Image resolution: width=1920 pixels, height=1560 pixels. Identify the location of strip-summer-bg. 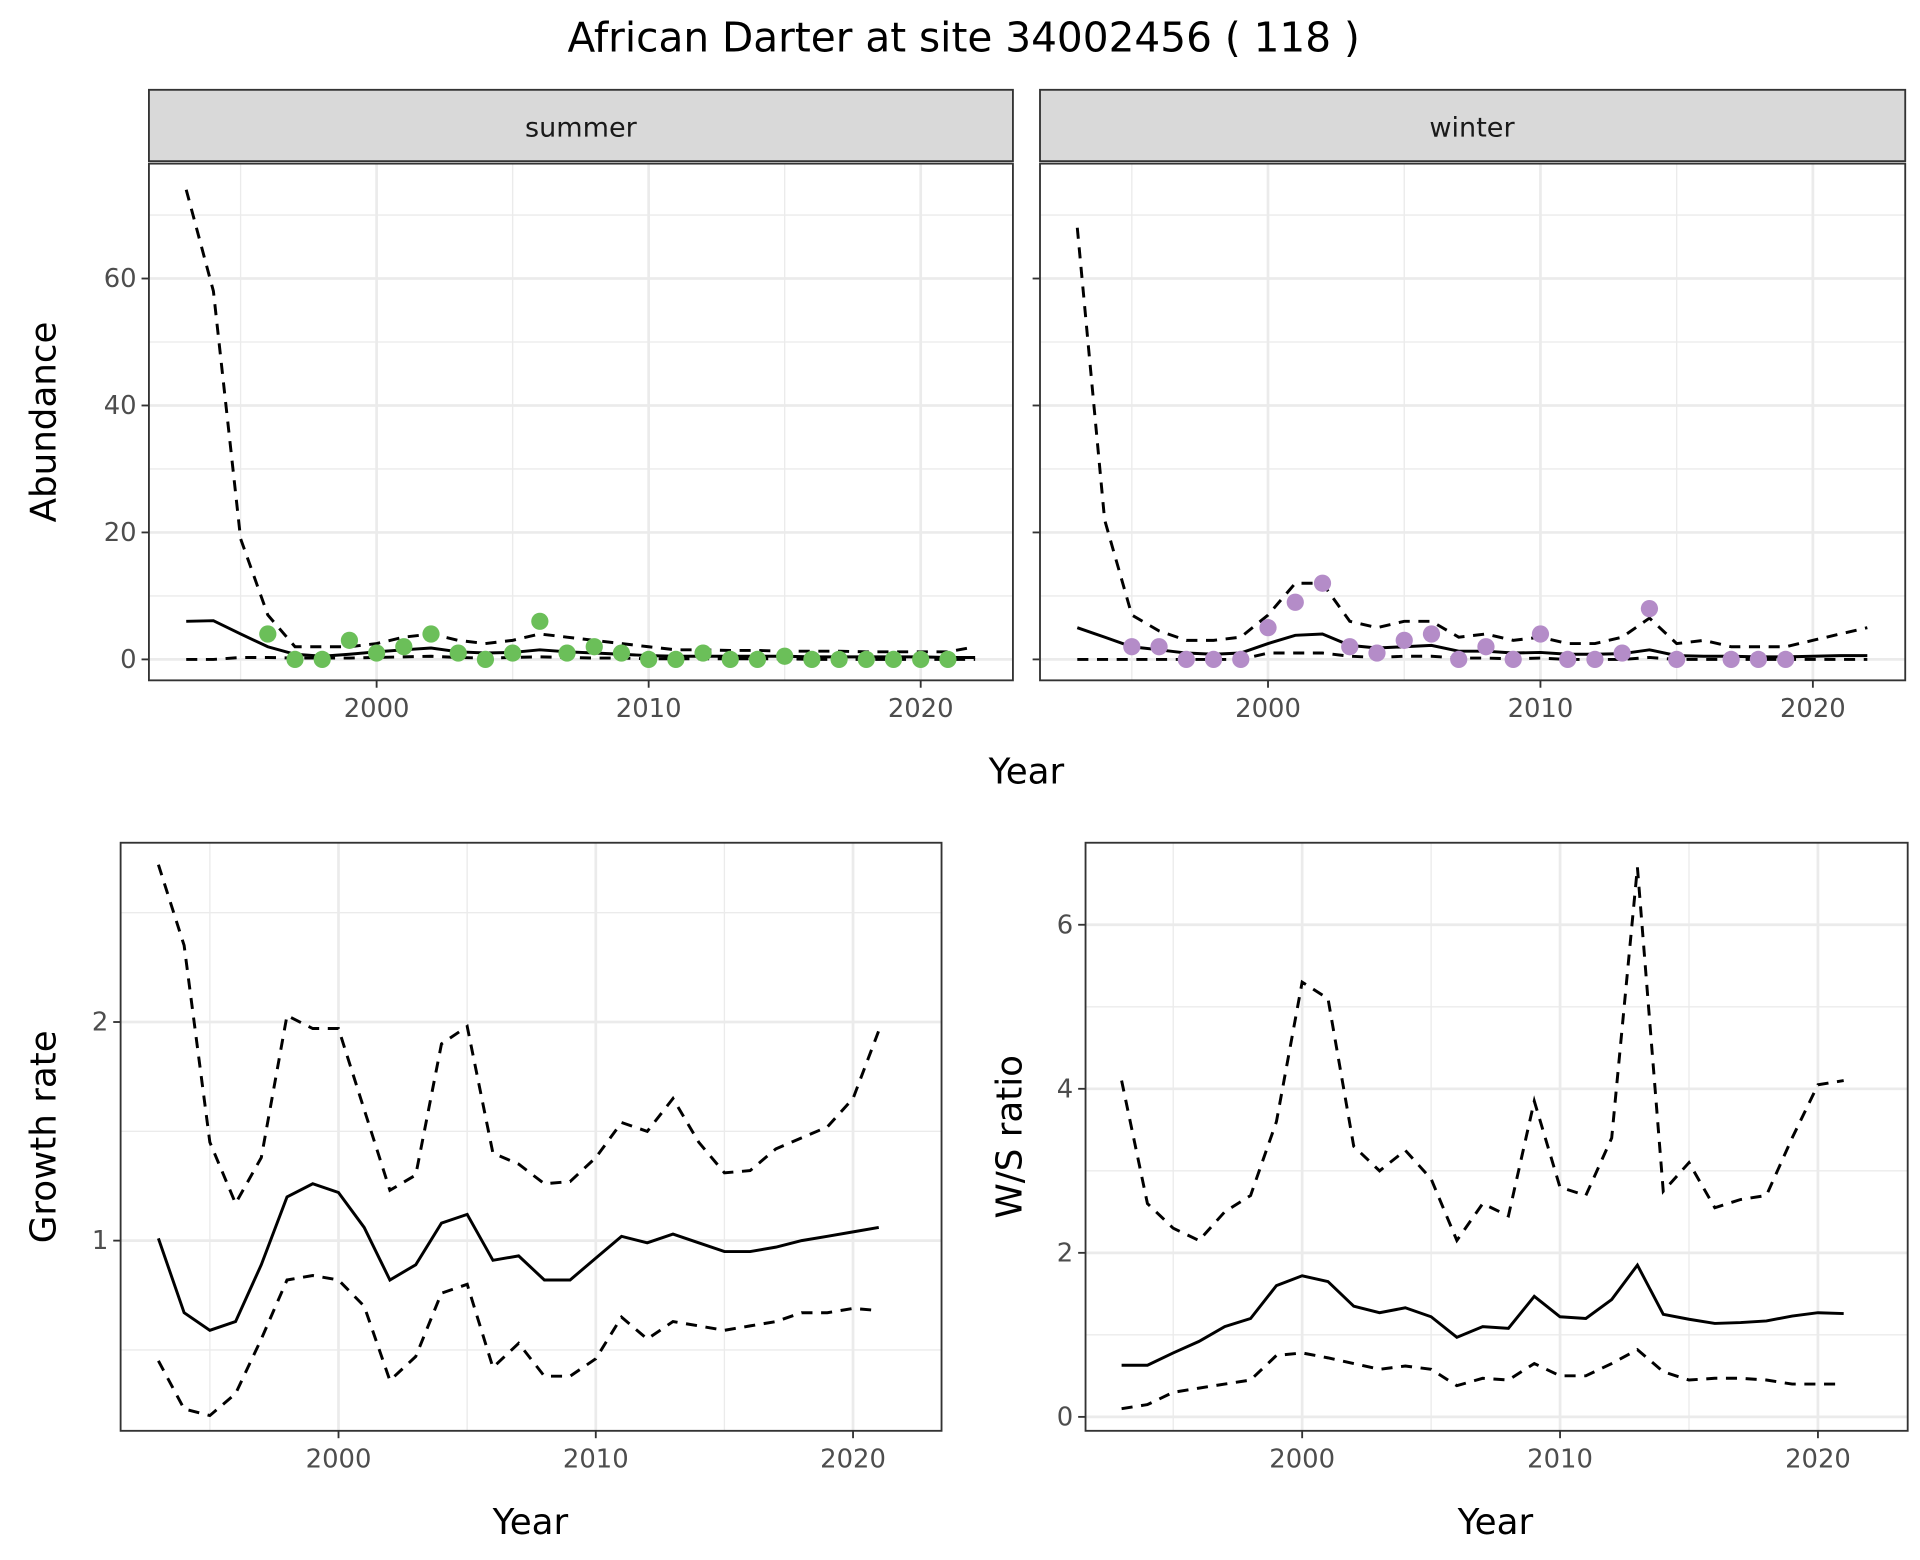
(581, 125).